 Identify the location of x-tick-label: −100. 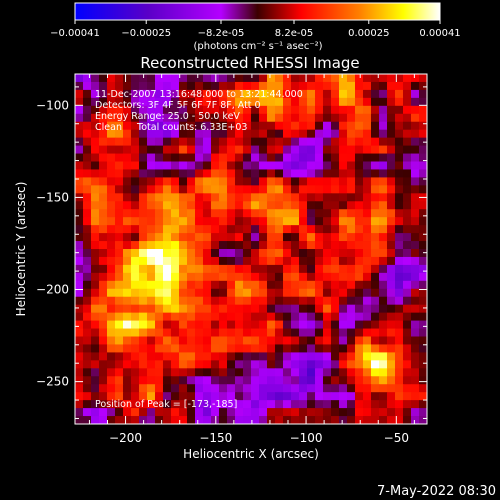
(306, 438).